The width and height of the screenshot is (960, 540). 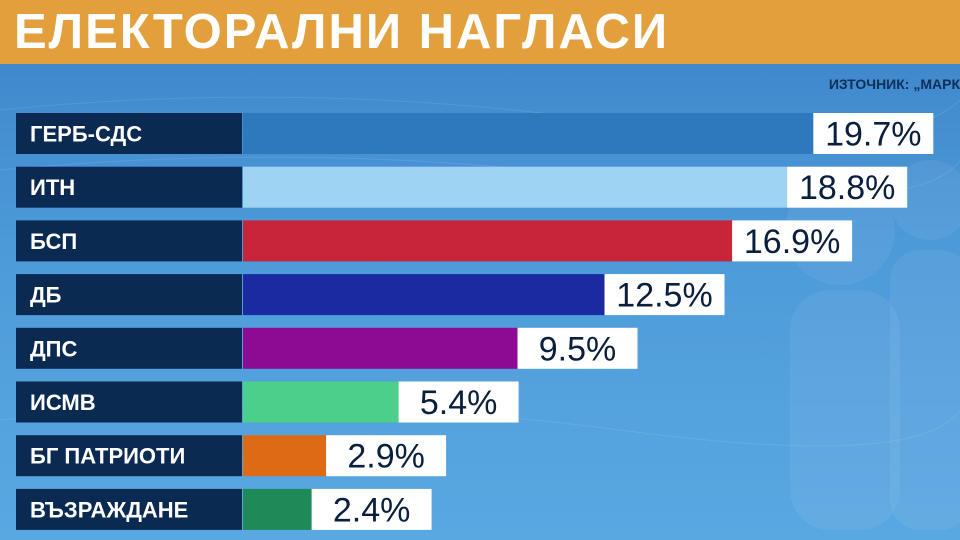 I want to click on bar-row: ИСМВ 5.4%, so click(x=267, y=402).